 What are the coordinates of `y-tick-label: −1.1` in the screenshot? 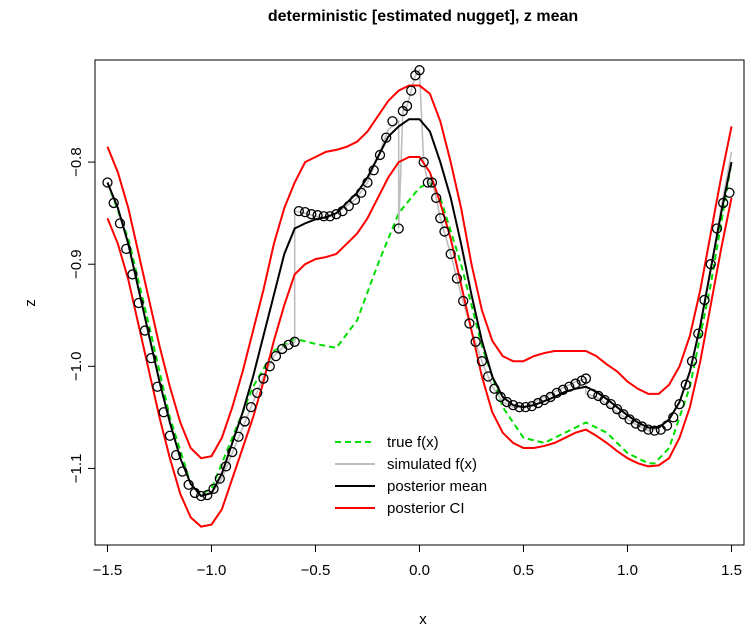 It's located at (76, 469).